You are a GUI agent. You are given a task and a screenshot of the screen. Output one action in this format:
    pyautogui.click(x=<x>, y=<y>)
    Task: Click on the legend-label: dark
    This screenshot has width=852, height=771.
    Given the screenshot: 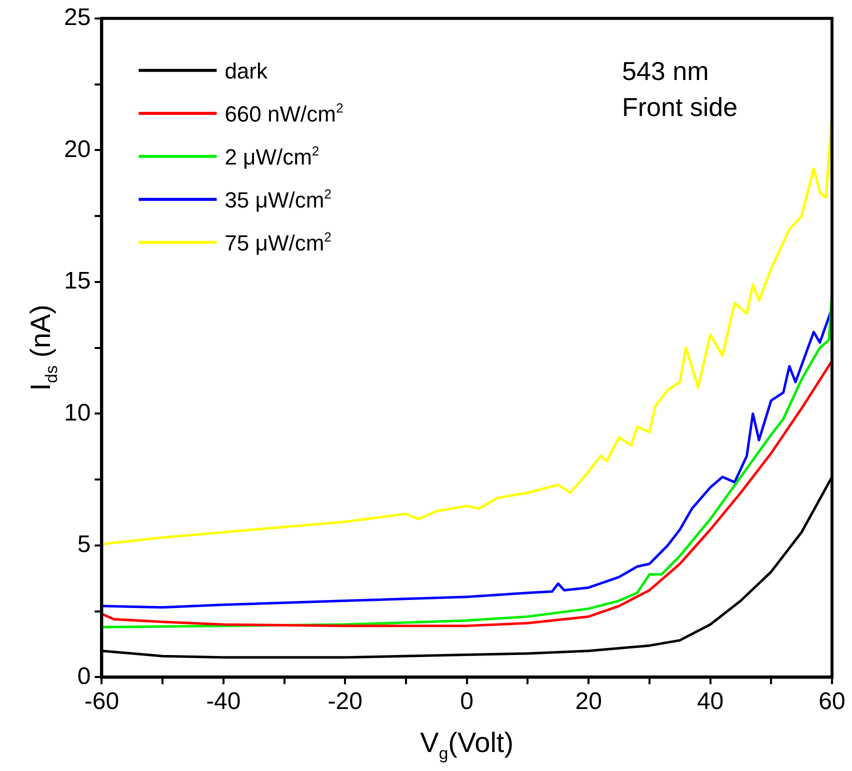 What is the action you would take?
    pyautogui.click(x=246, y=71)
    